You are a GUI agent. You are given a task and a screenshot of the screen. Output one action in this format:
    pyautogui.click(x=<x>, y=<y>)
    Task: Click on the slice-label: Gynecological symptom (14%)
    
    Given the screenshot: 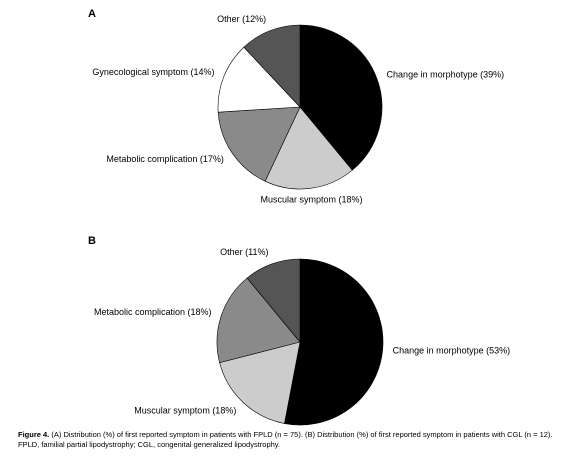 What is the action you would take?
    pyautogui.click(x=153, y=72)
    